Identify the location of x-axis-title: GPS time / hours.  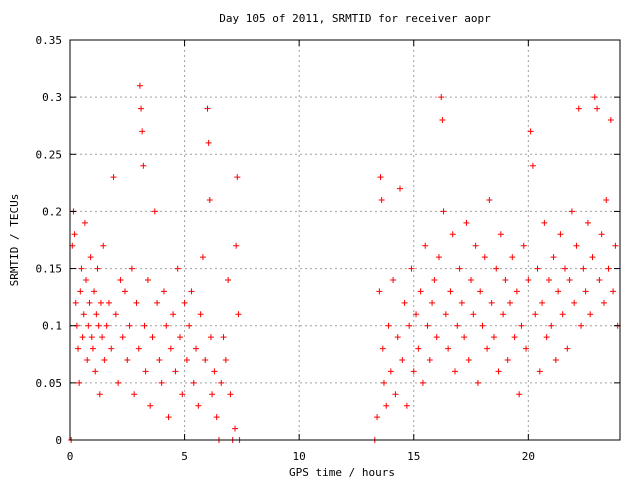
(342, 472).